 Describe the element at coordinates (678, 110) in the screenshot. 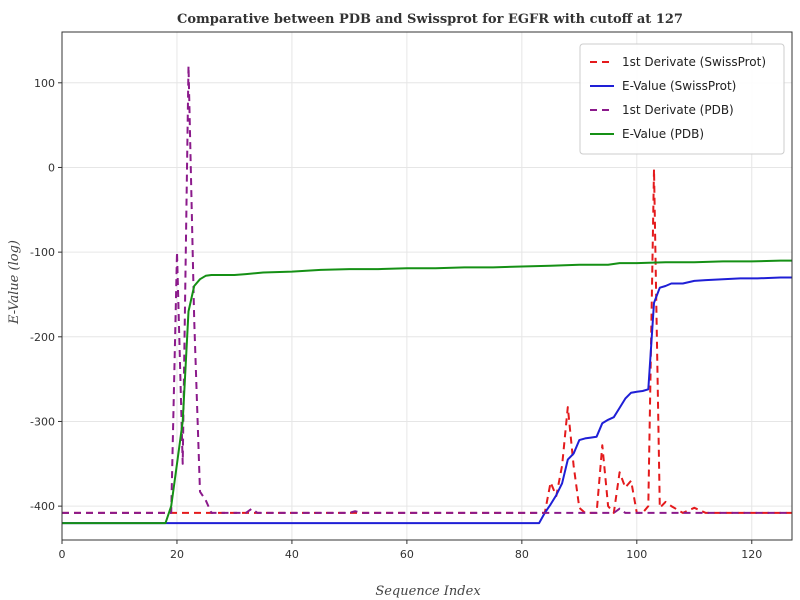

I see `legend-label: 1st Derivate (PDB)` at that location.